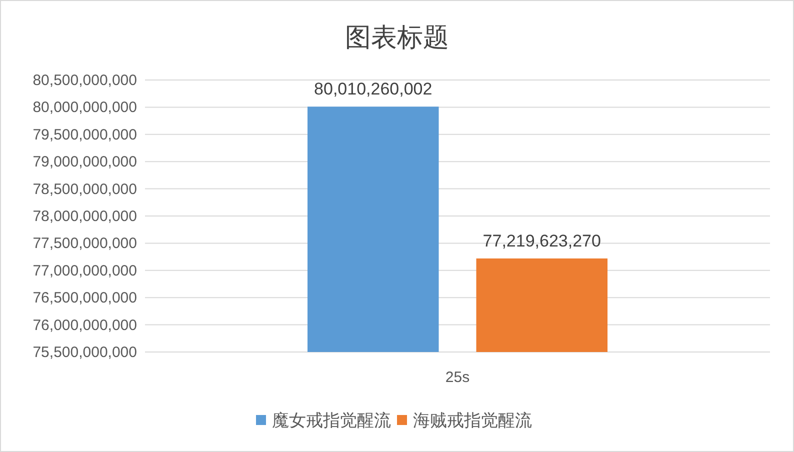 This screenshot has height=452, width=794. I want to click on y-tick-label: 76,500,000,000, so click(84, 298).